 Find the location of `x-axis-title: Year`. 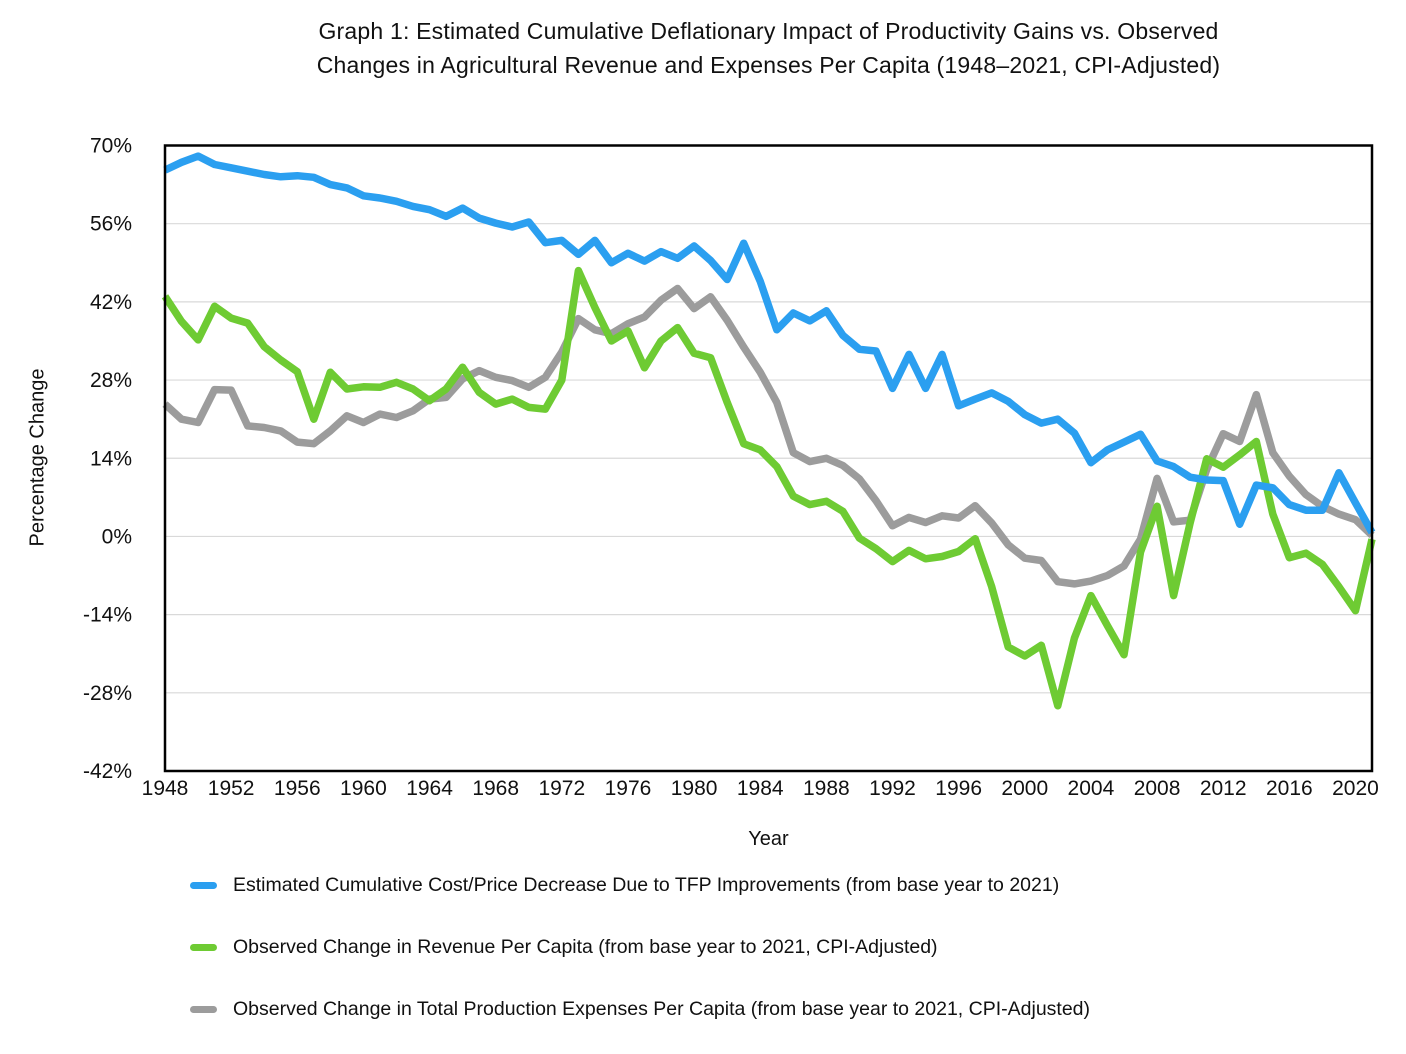

x-axis-title: Year is located at coordinates (768, 839).